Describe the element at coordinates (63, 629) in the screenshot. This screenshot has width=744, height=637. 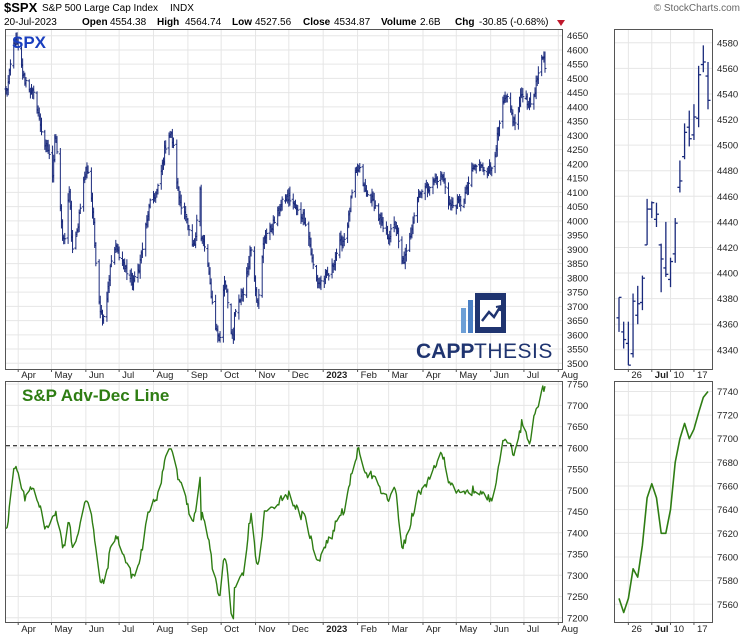
I see `adline-x-tick-label: May` at that location.